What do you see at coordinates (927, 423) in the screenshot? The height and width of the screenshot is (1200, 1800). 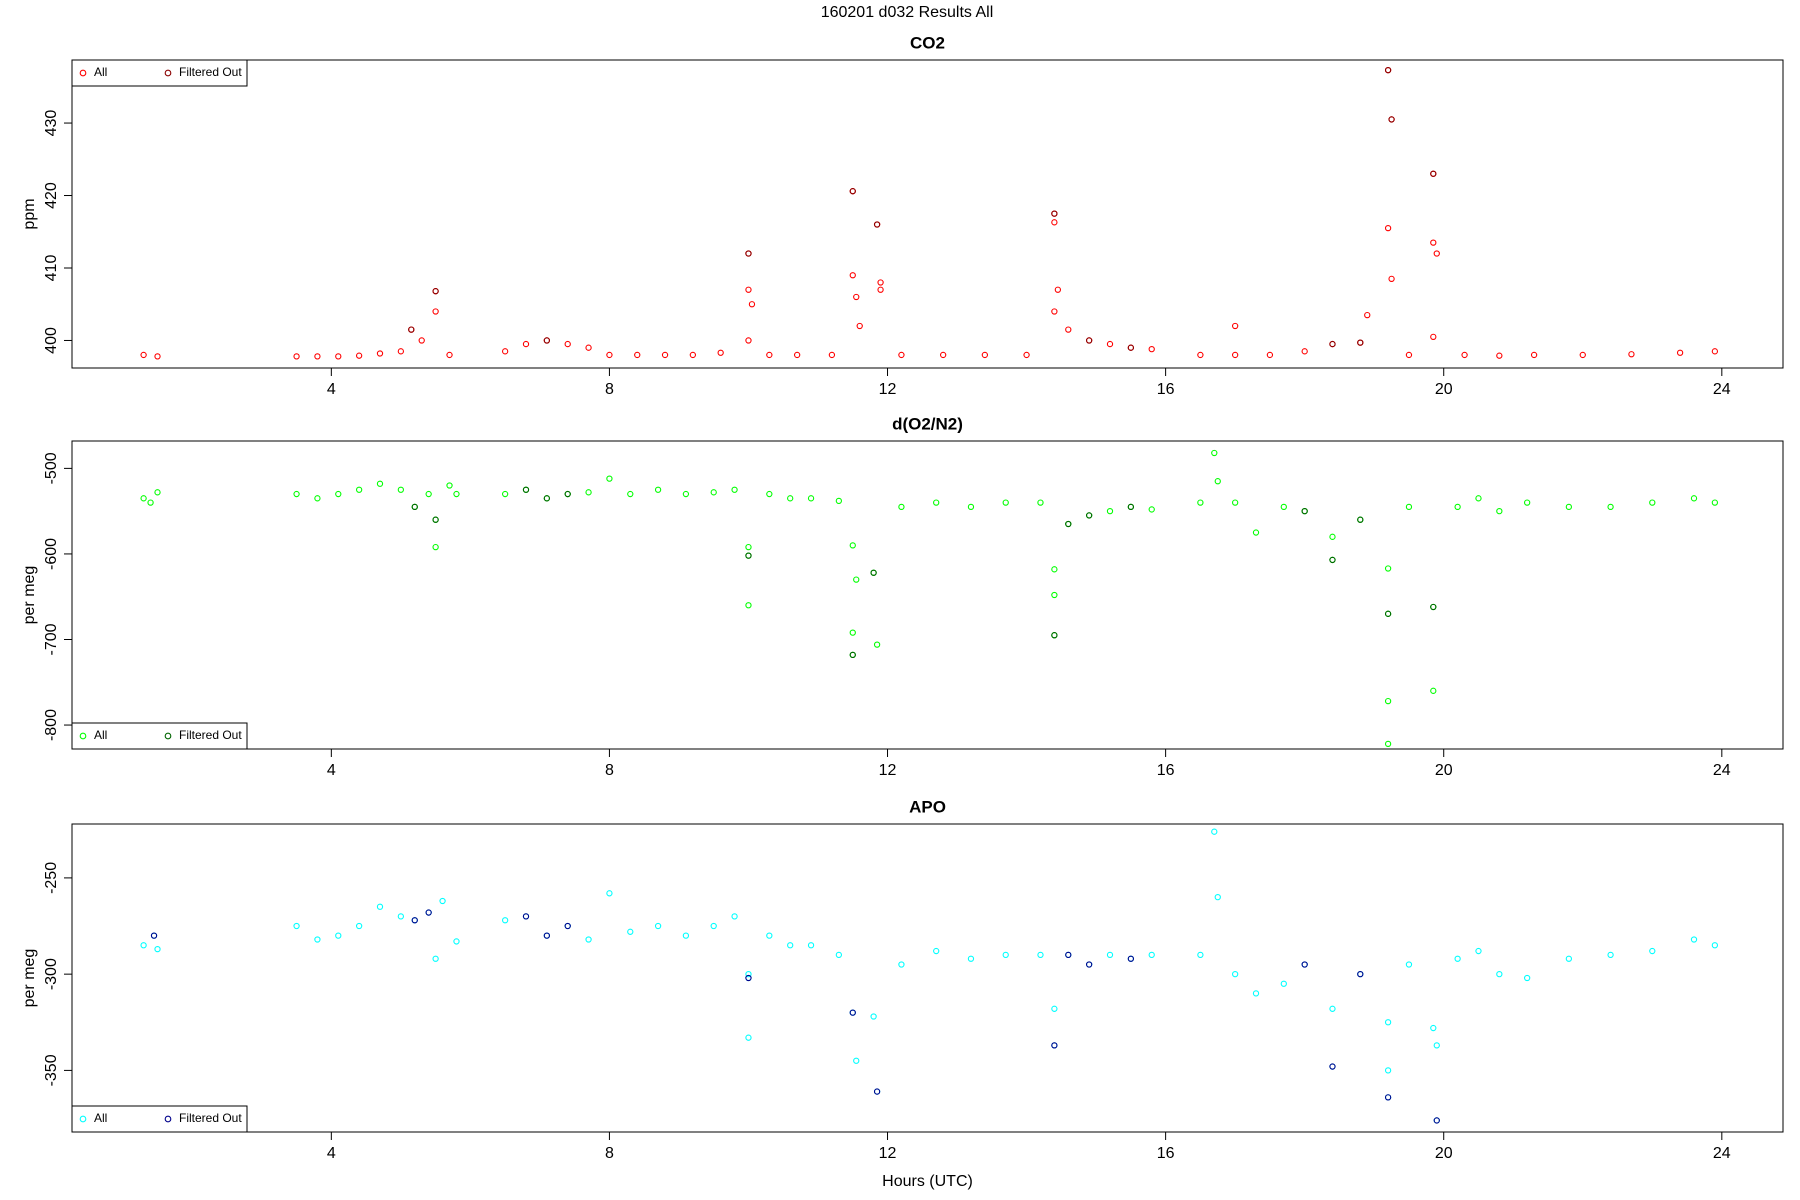 I see `panel-title: d(O2/N2)` at bounding box center [927, 423].